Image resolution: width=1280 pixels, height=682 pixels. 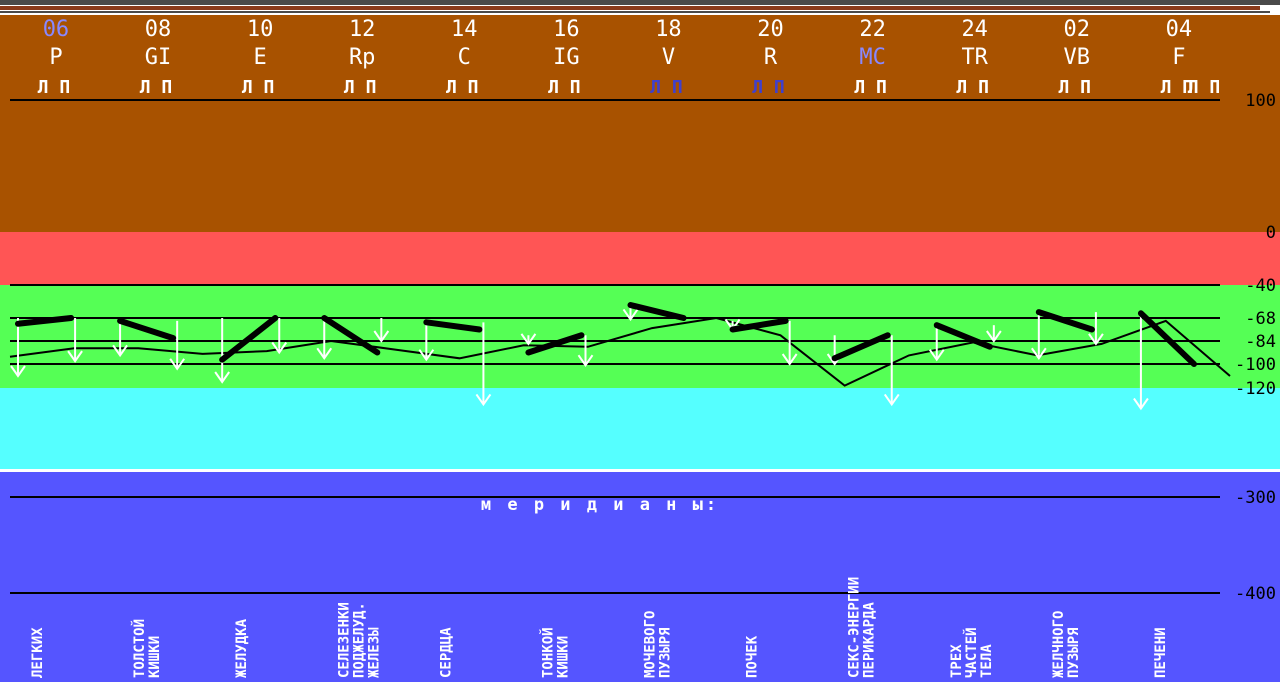 What do you see at coordinates (446, 652) in the screenshot?
I see `meridian-name: СЕРДЦА` at bounding box center [446, 652].